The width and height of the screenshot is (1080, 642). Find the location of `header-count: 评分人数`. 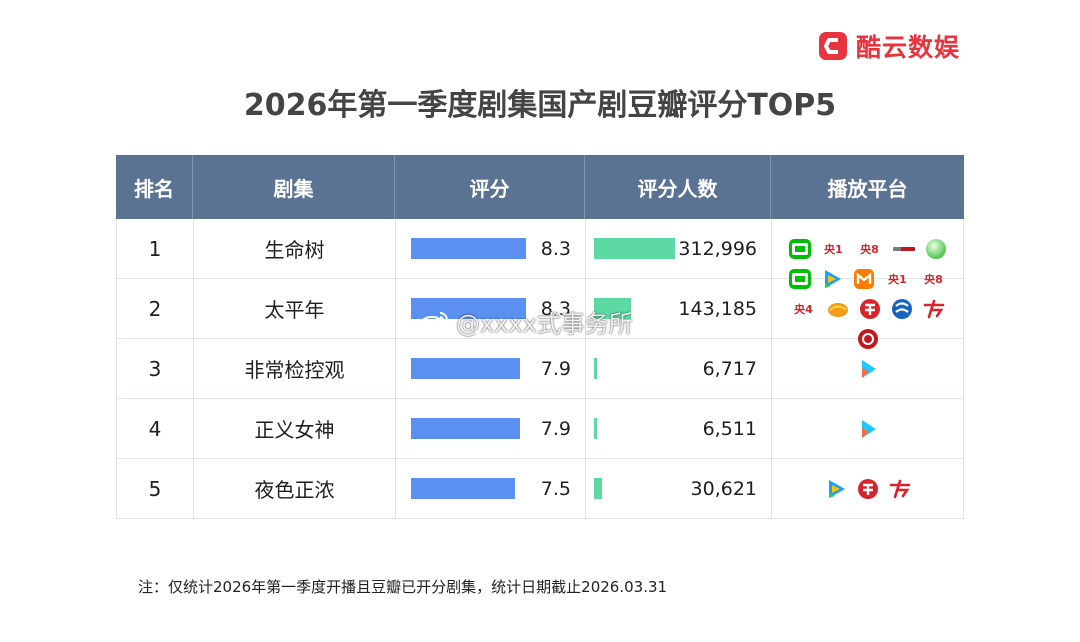

header-count: 评分人数 is located at coordinates (678, 187).